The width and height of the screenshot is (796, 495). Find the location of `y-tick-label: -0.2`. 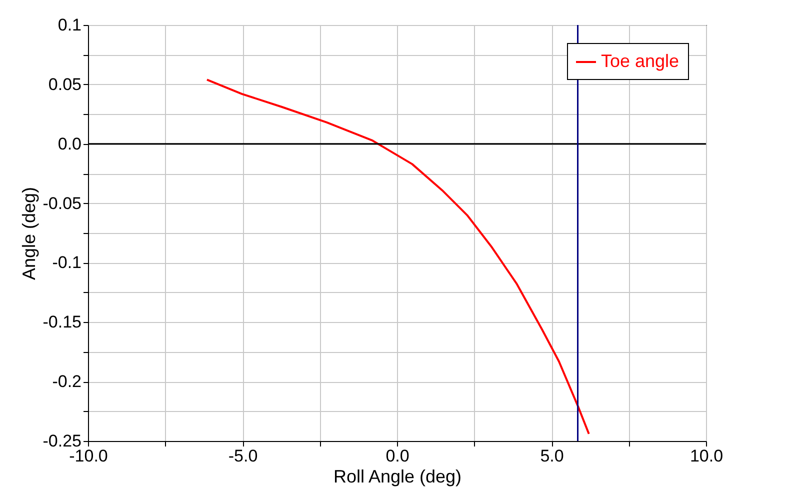

y-tick-label: -0.2 is located at coordinates (67, 382).